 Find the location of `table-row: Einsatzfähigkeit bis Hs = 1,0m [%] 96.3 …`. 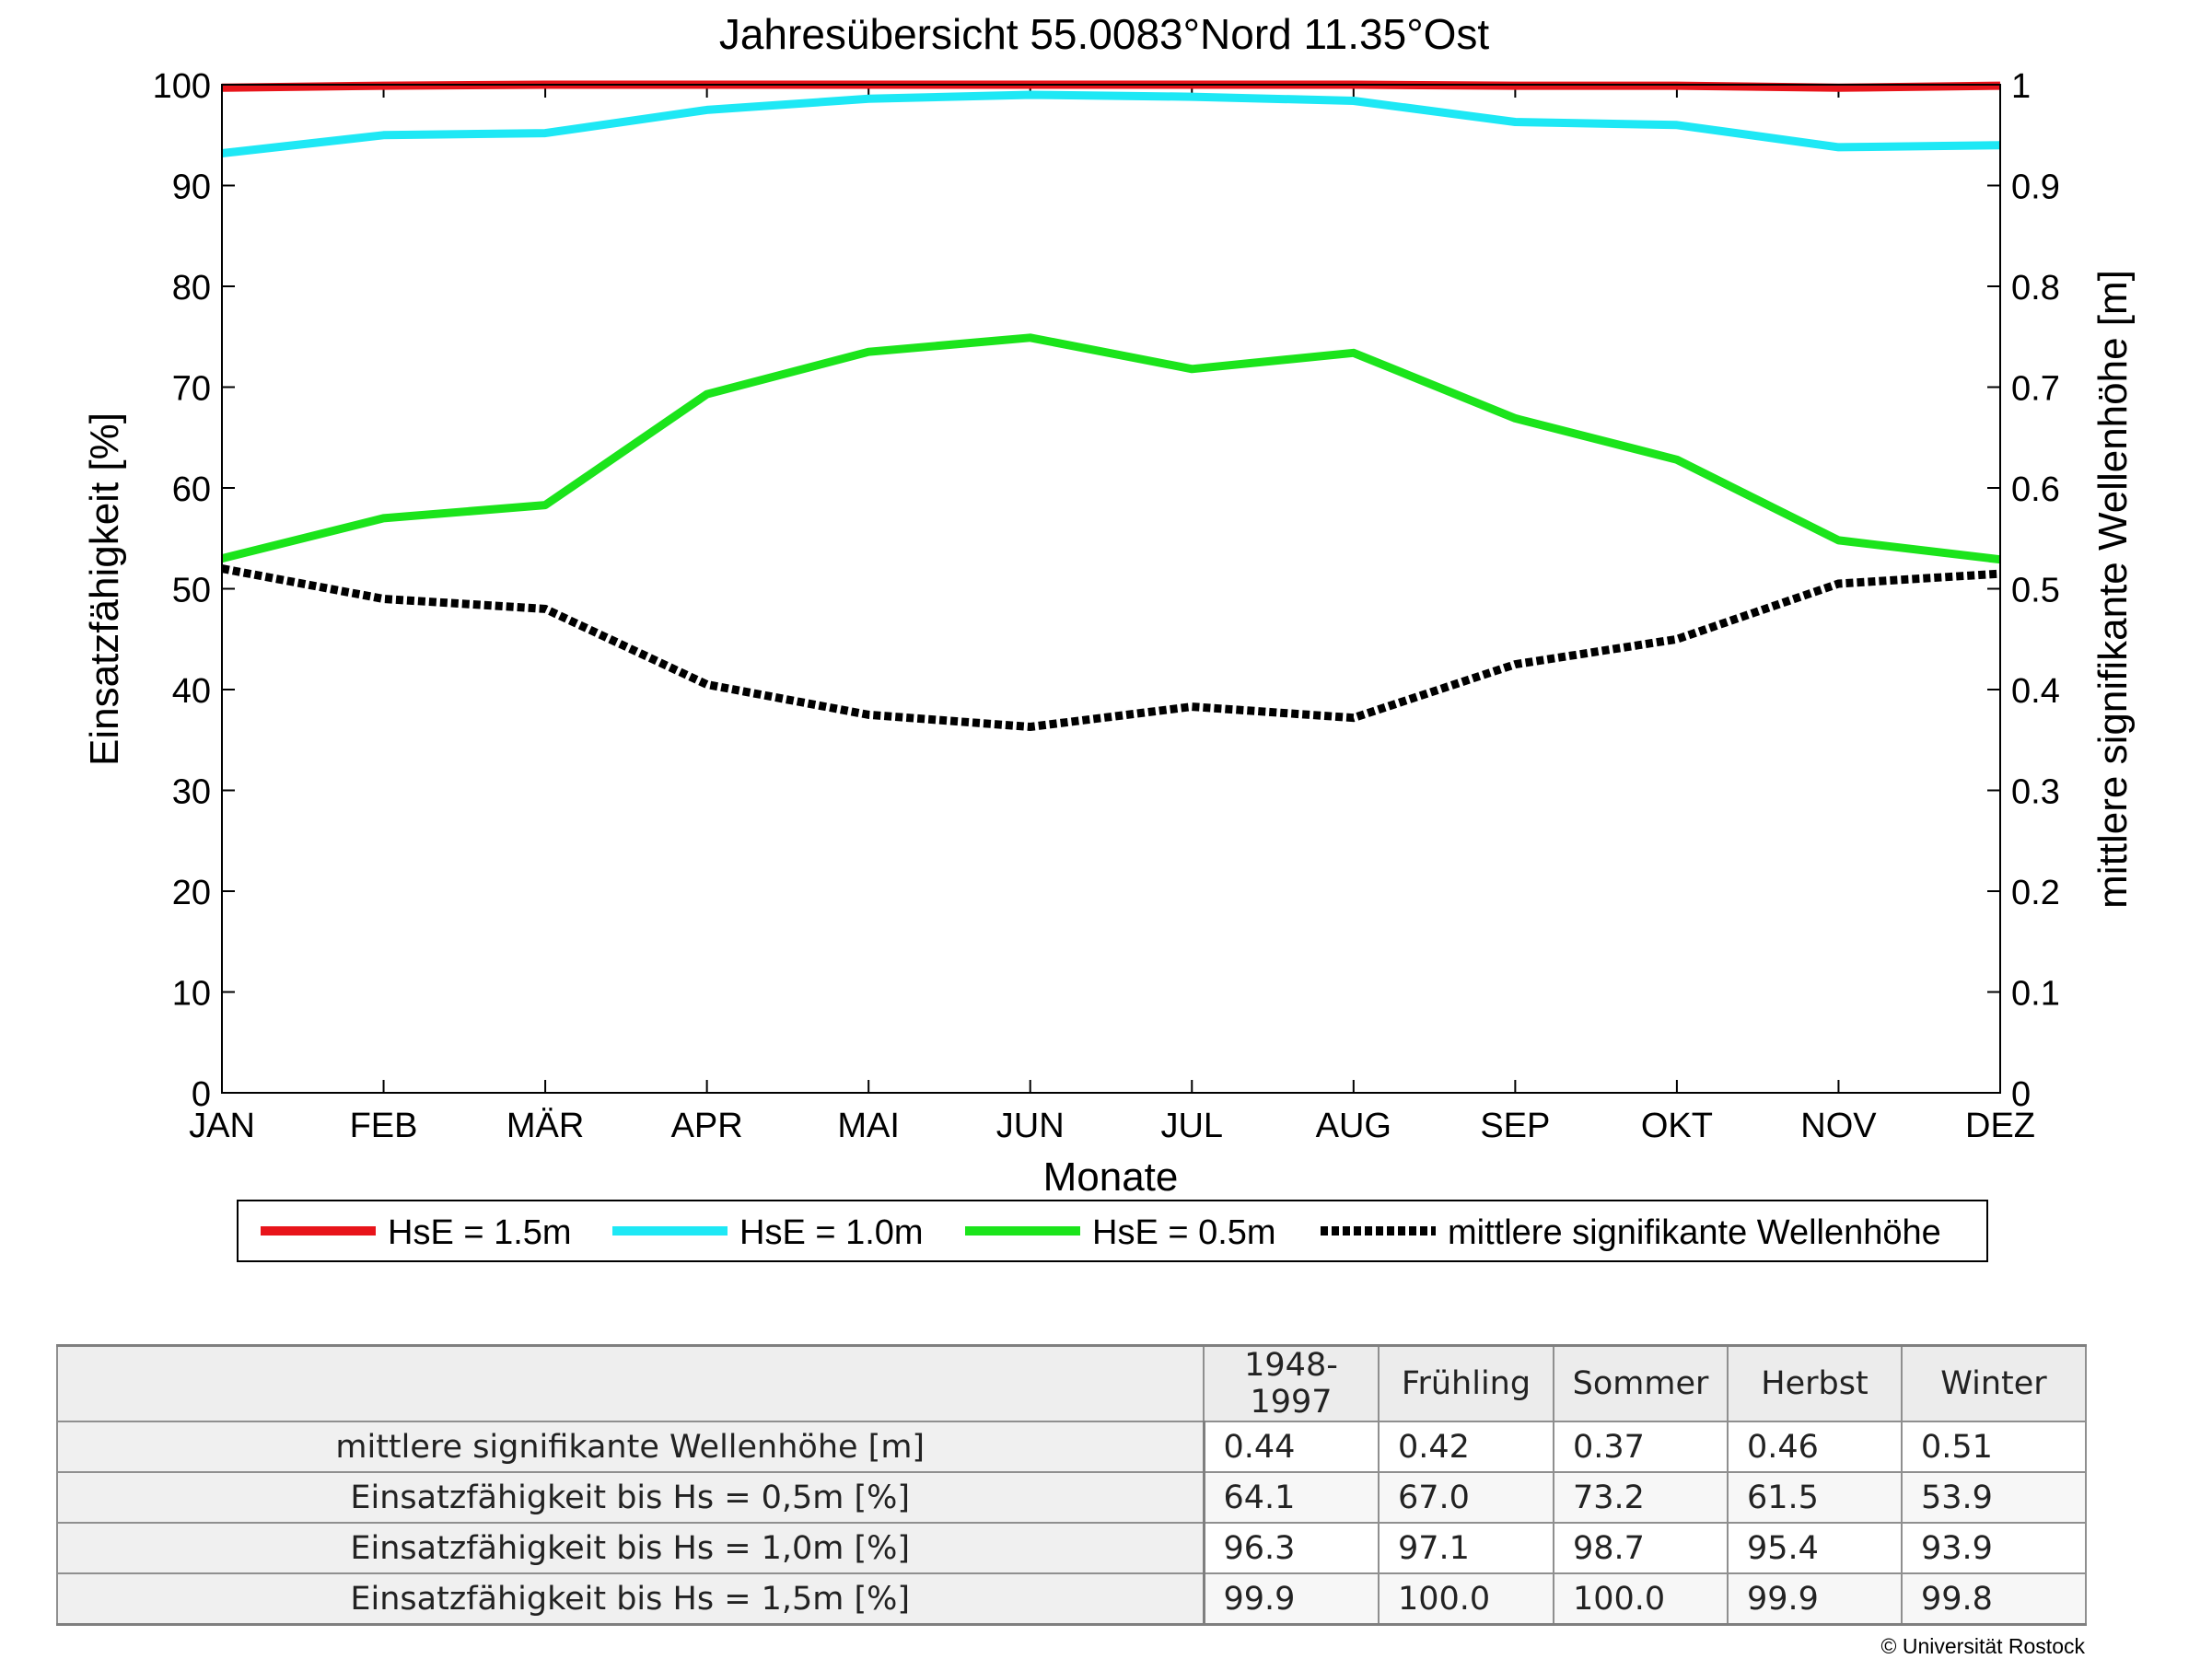

table-row: Einsatzfähigkeit bis Hs = 1,0m [%] 96.3 … is located at coordinates (1072, 1548).